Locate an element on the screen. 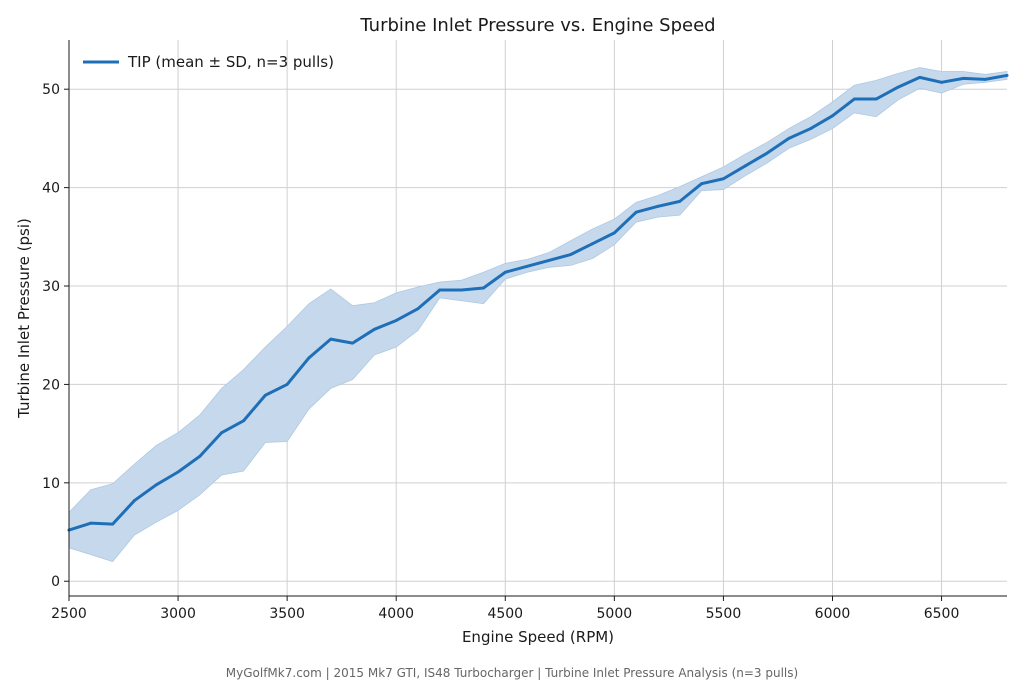  x-tick-label: 2500 is located at coordinates (69, 614).